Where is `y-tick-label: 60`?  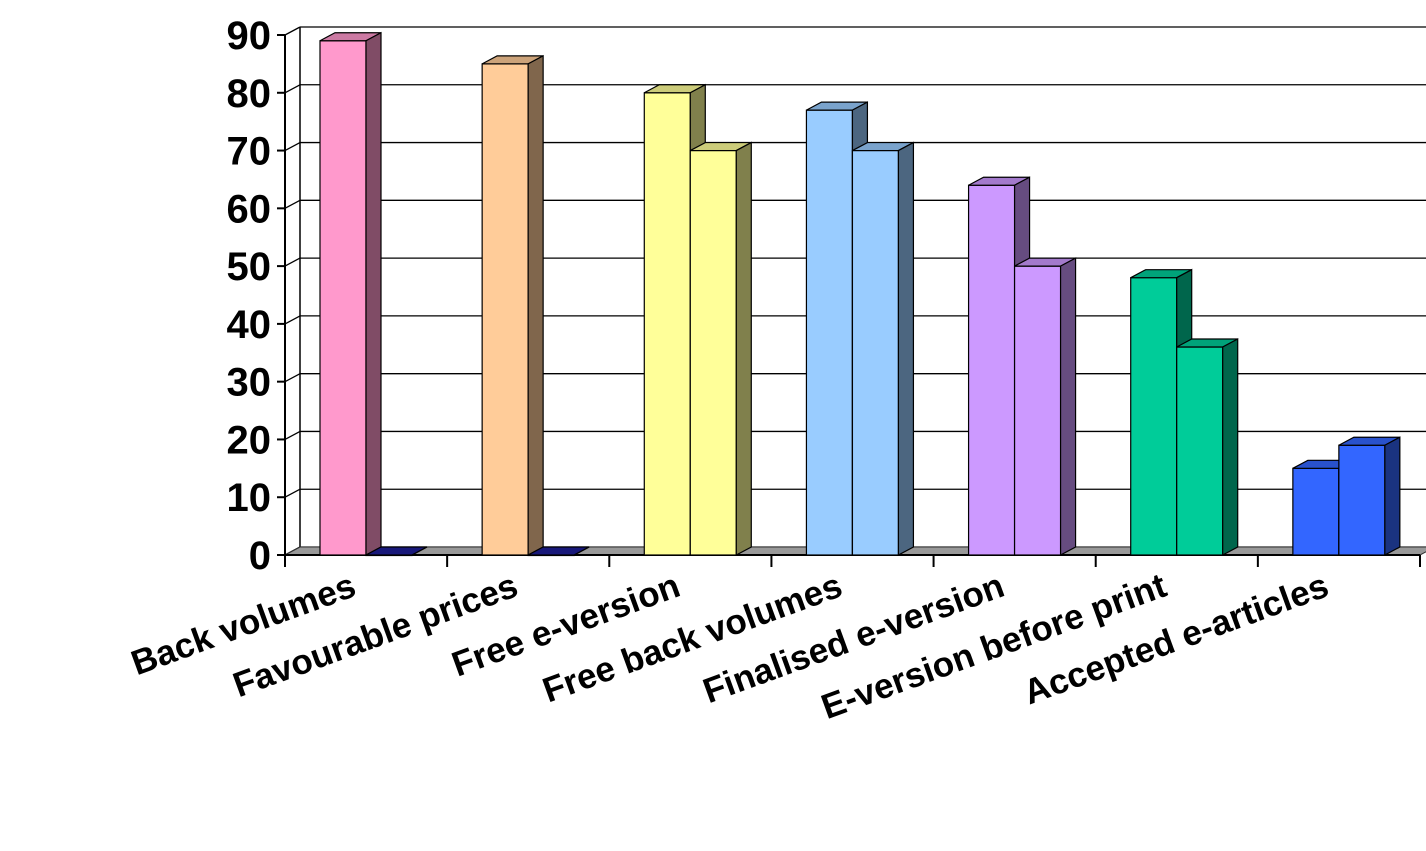
y-tick-label: 60 is located at coordinates (249, 209).